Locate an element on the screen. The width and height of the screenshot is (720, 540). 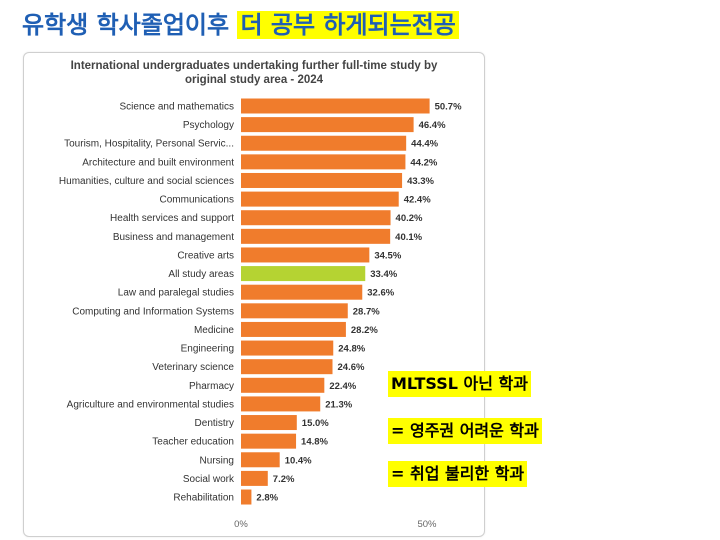
category-label: Creative arts is located at coordinates (205, 255).